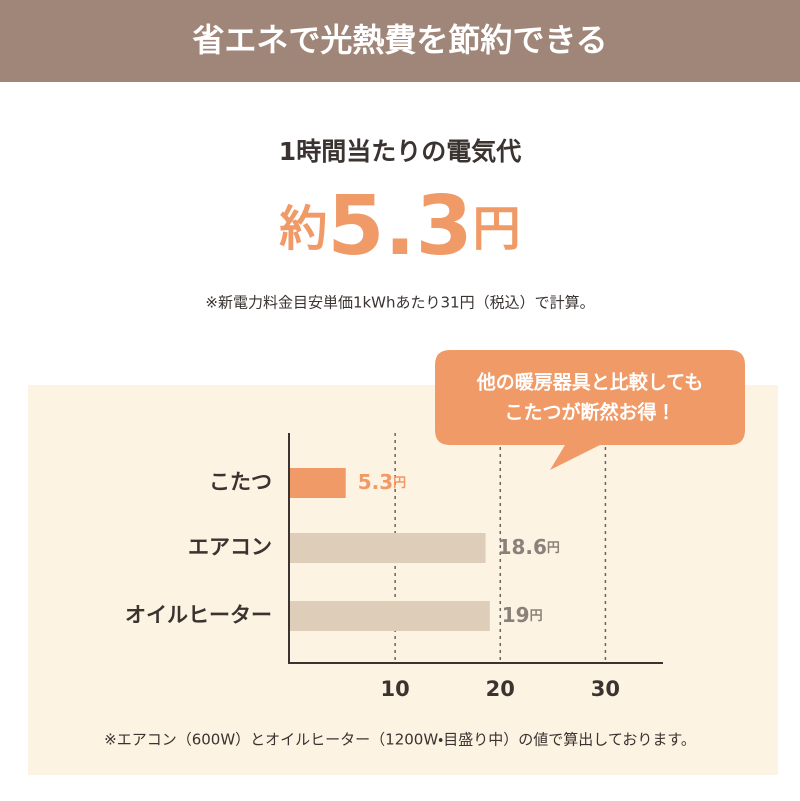 The height and width of the screenshot is (801, 800). I want to click on value-number: 18.6, so click(522, 547).